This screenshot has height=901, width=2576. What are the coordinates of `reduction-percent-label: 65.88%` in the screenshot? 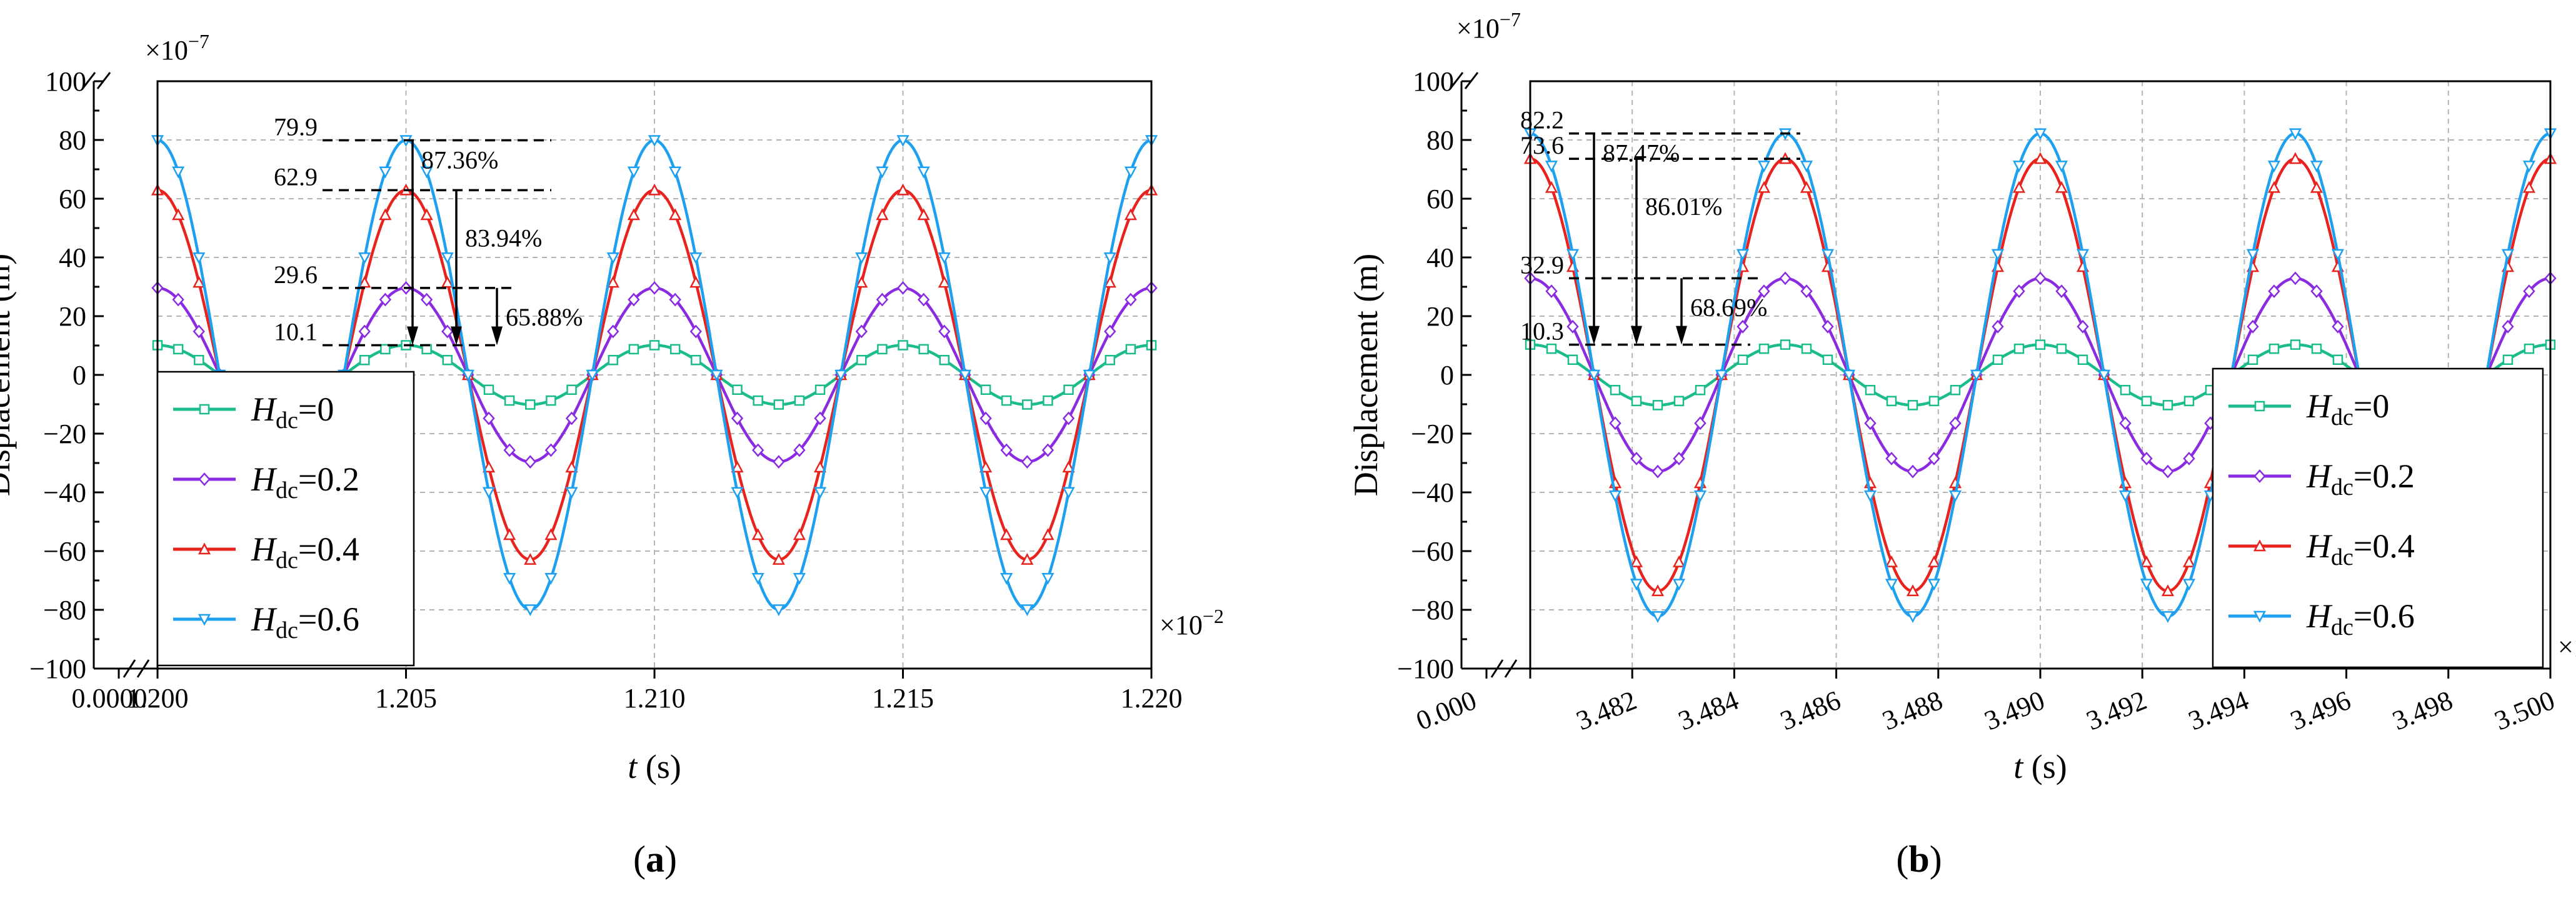 It's located at (544, 317).